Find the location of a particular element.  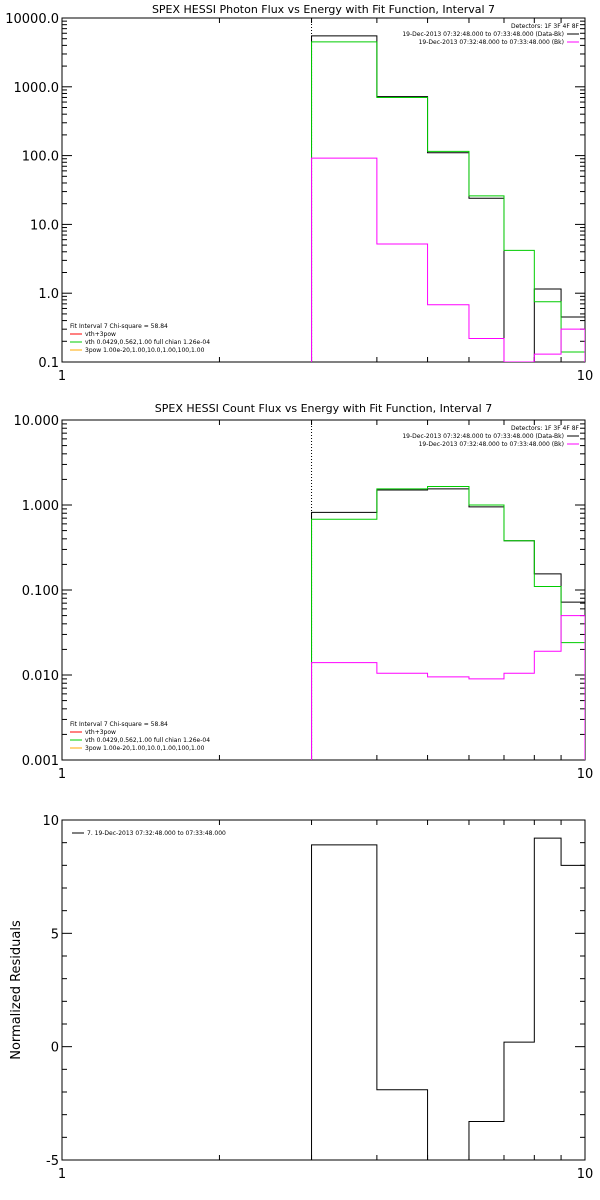

y-tick-label: 10.0 is located at coordinates (44, 225).